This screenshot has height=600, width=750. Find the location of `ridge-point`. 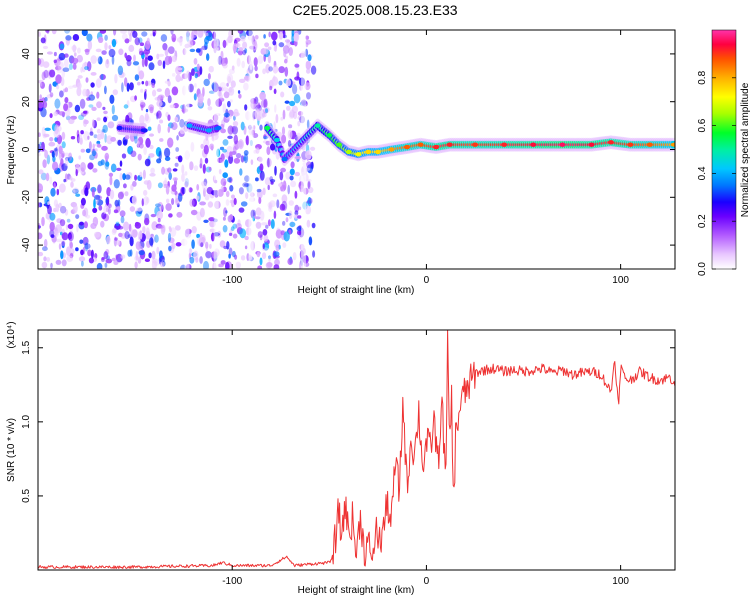

ridge-point is located at coordinates (475, 144).